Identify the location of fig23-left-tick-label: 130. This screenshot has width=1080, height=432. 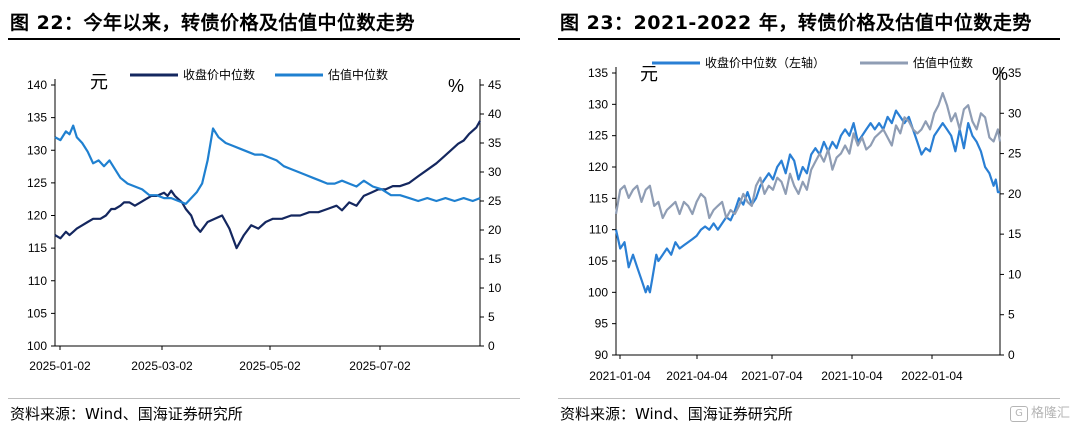
(598, 104).